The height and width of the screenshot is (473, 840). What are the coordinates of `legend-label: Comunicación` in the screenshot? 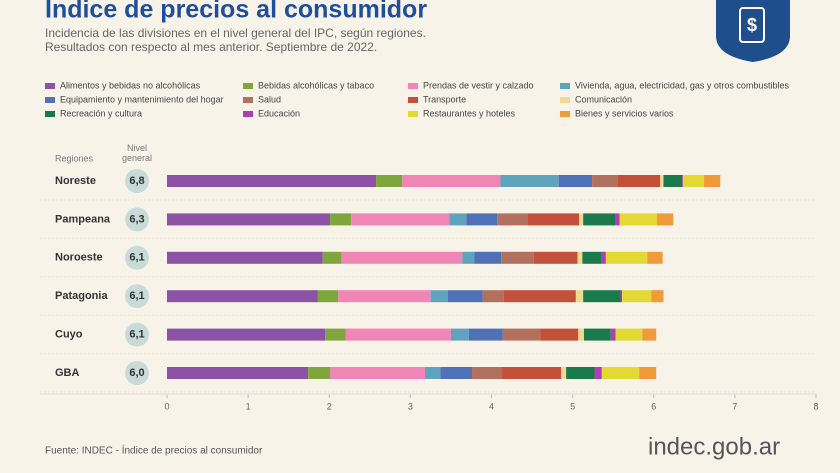 It's located at (603, 99).